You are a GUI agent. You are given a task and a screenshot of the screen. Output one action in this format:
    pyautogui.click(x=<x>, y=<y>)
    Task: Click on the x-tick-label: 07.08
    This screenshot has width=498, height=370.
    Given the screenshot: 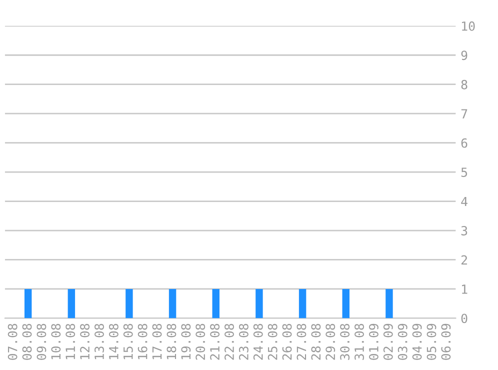 What is the action you would take?
    pyautogui.click(x=13, y=342)
    